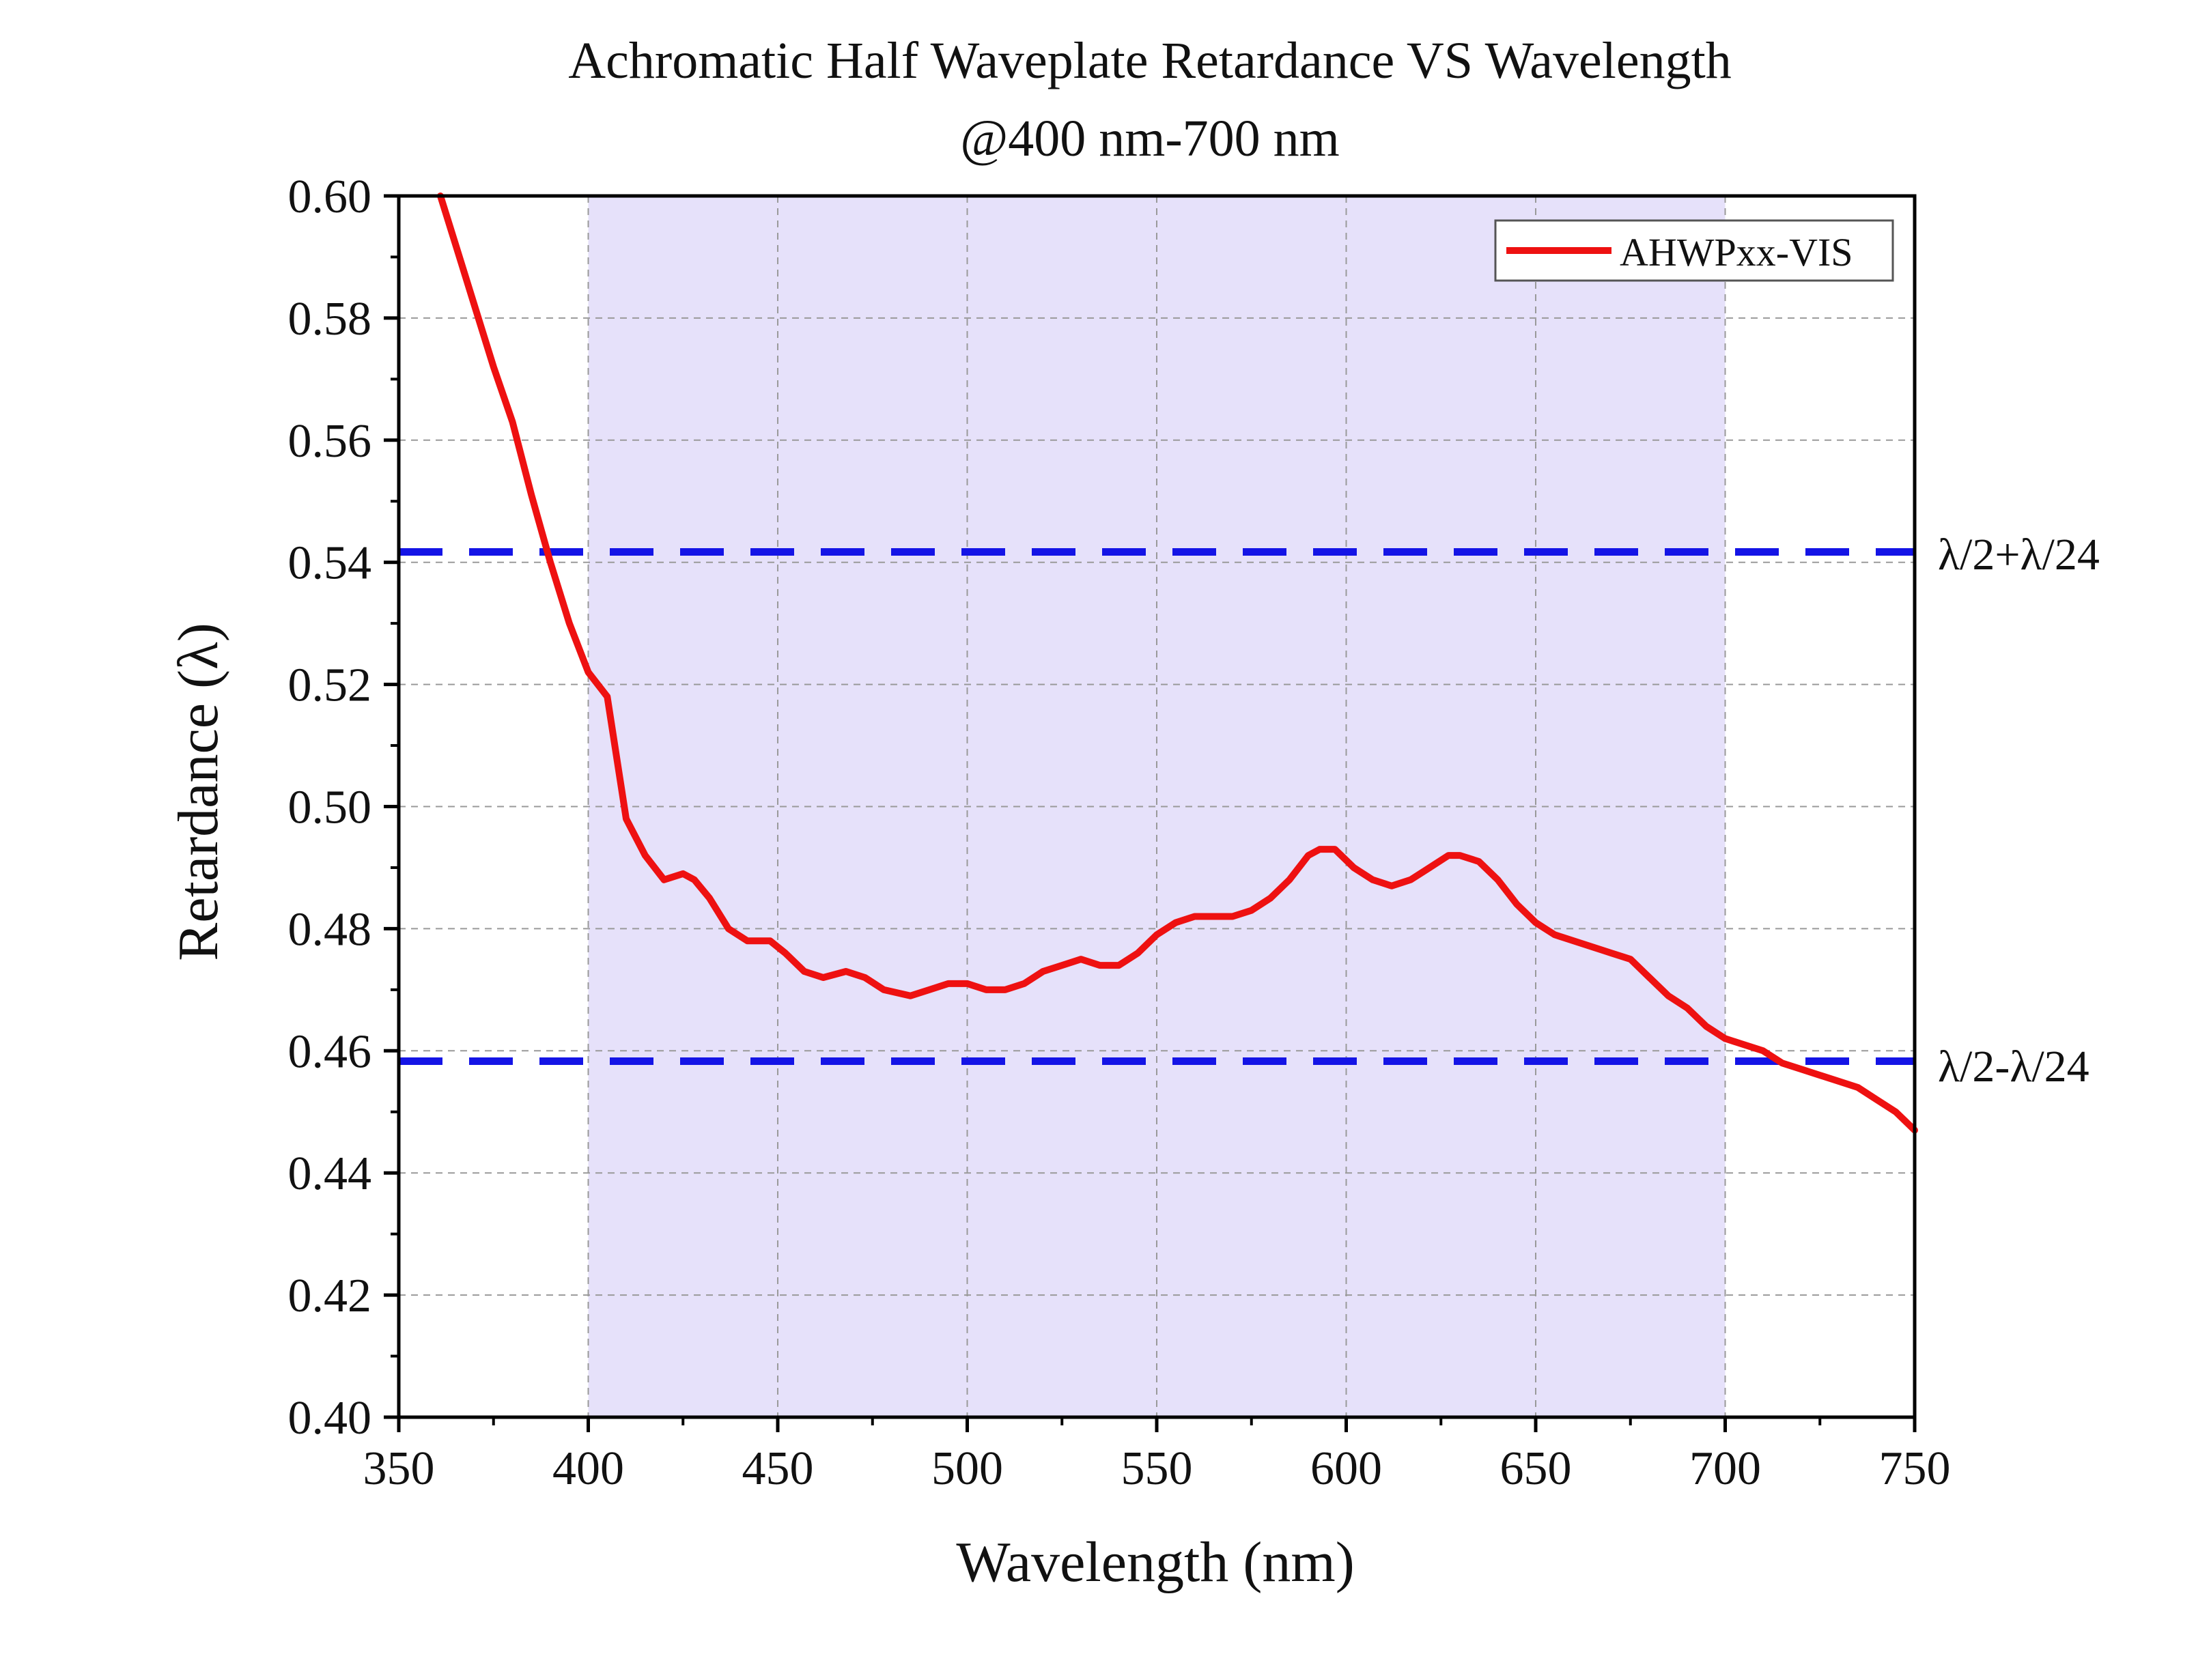 The height and width of the screenshot is (1680, 2196). Describe the element at coordinates (399, 1468) in the screenshot. I see `x-tick-label: 350` at that location.